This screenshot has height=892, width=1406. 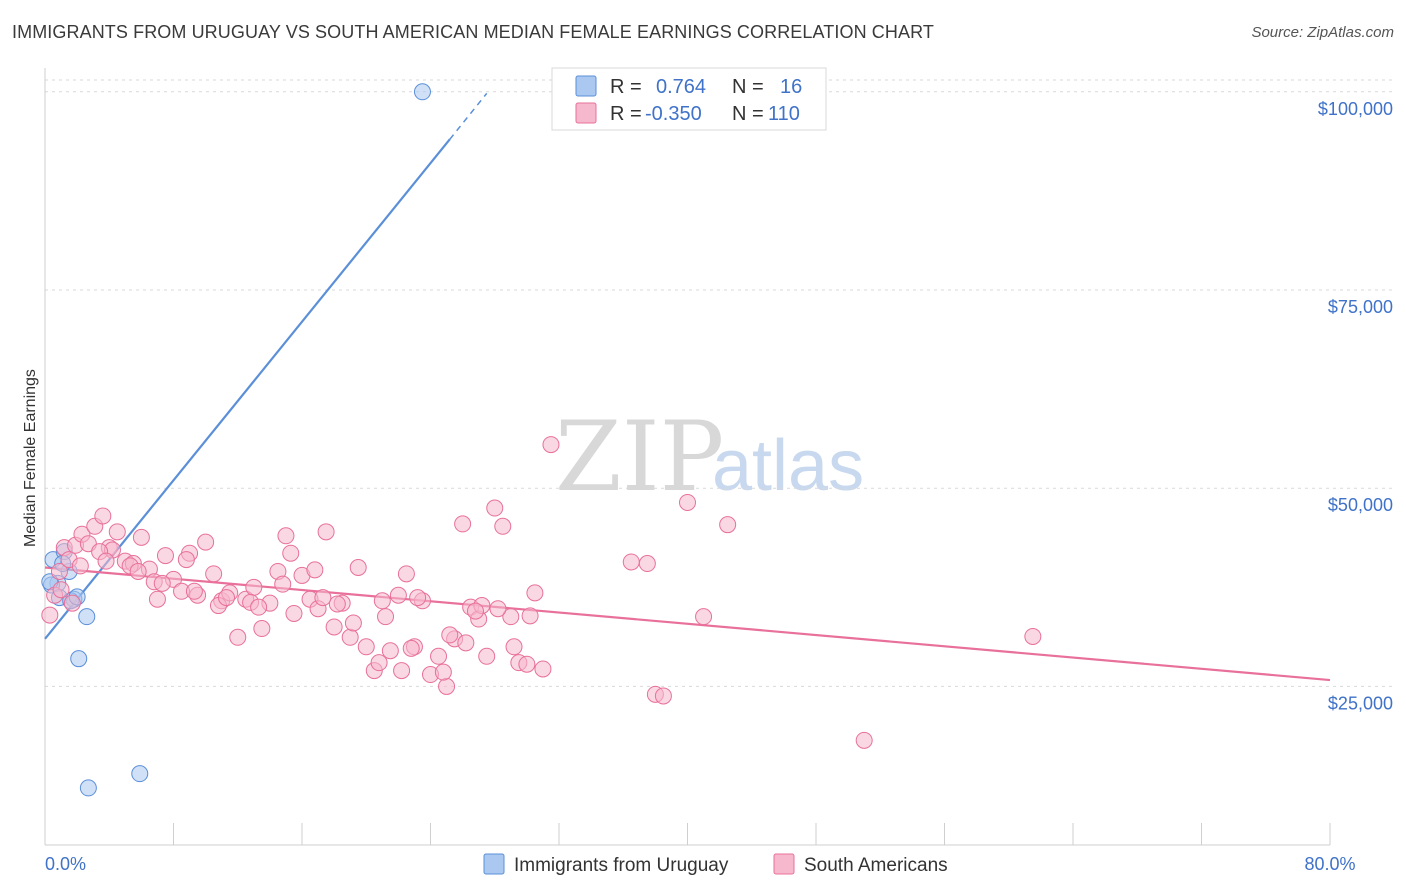 What do you see at coordinates (673, 114) in the screenshot?
I see `legend-r-value-south-americans: -0.350` at bounding box center [673, 114].